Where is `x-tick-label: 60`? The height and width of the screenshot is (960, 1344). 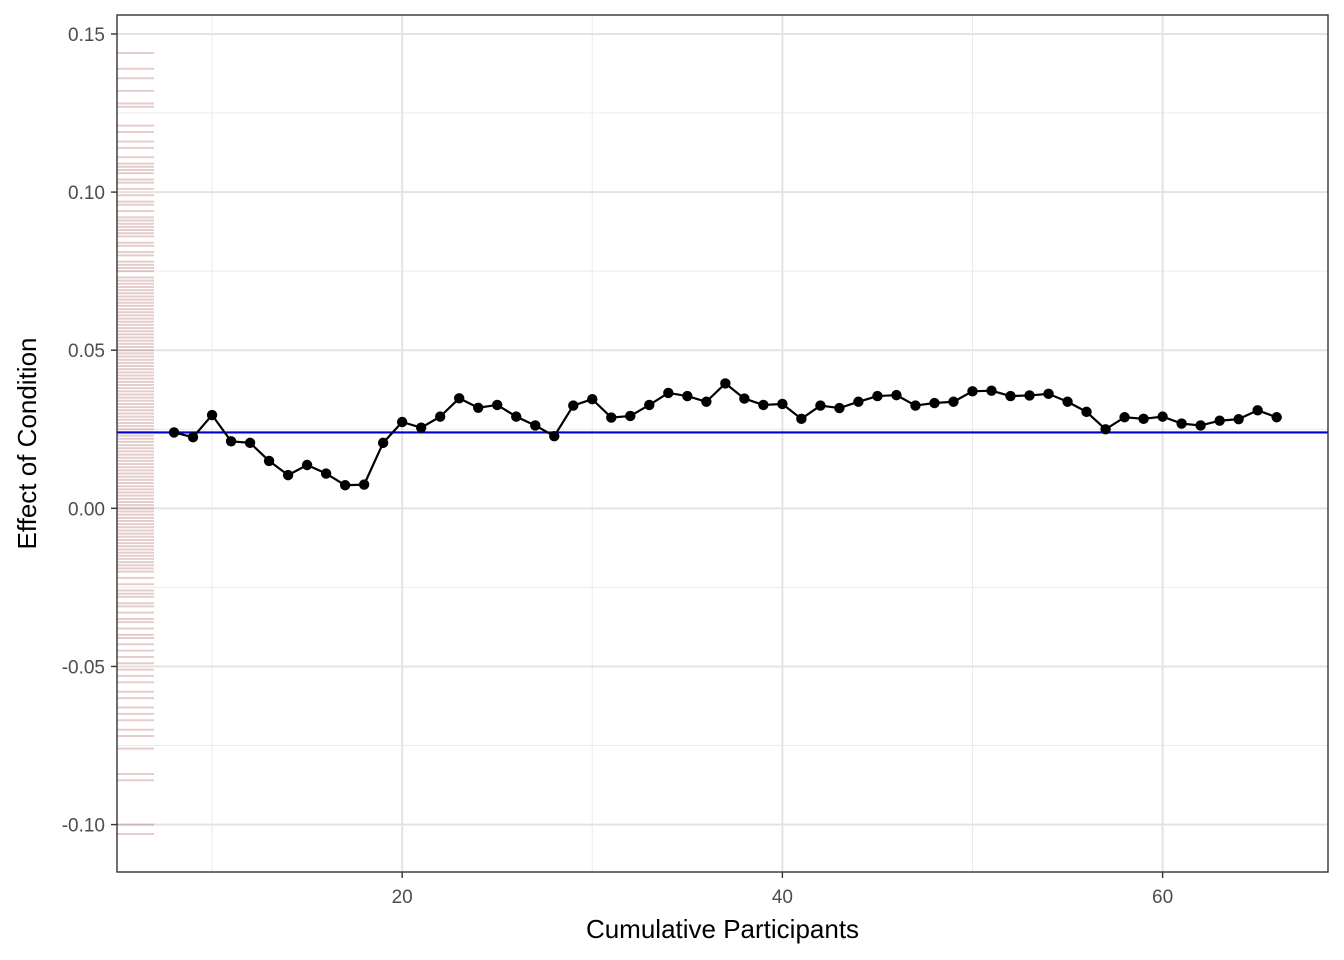 x-tick-label: 60 is located at coordinates (1162, 897).